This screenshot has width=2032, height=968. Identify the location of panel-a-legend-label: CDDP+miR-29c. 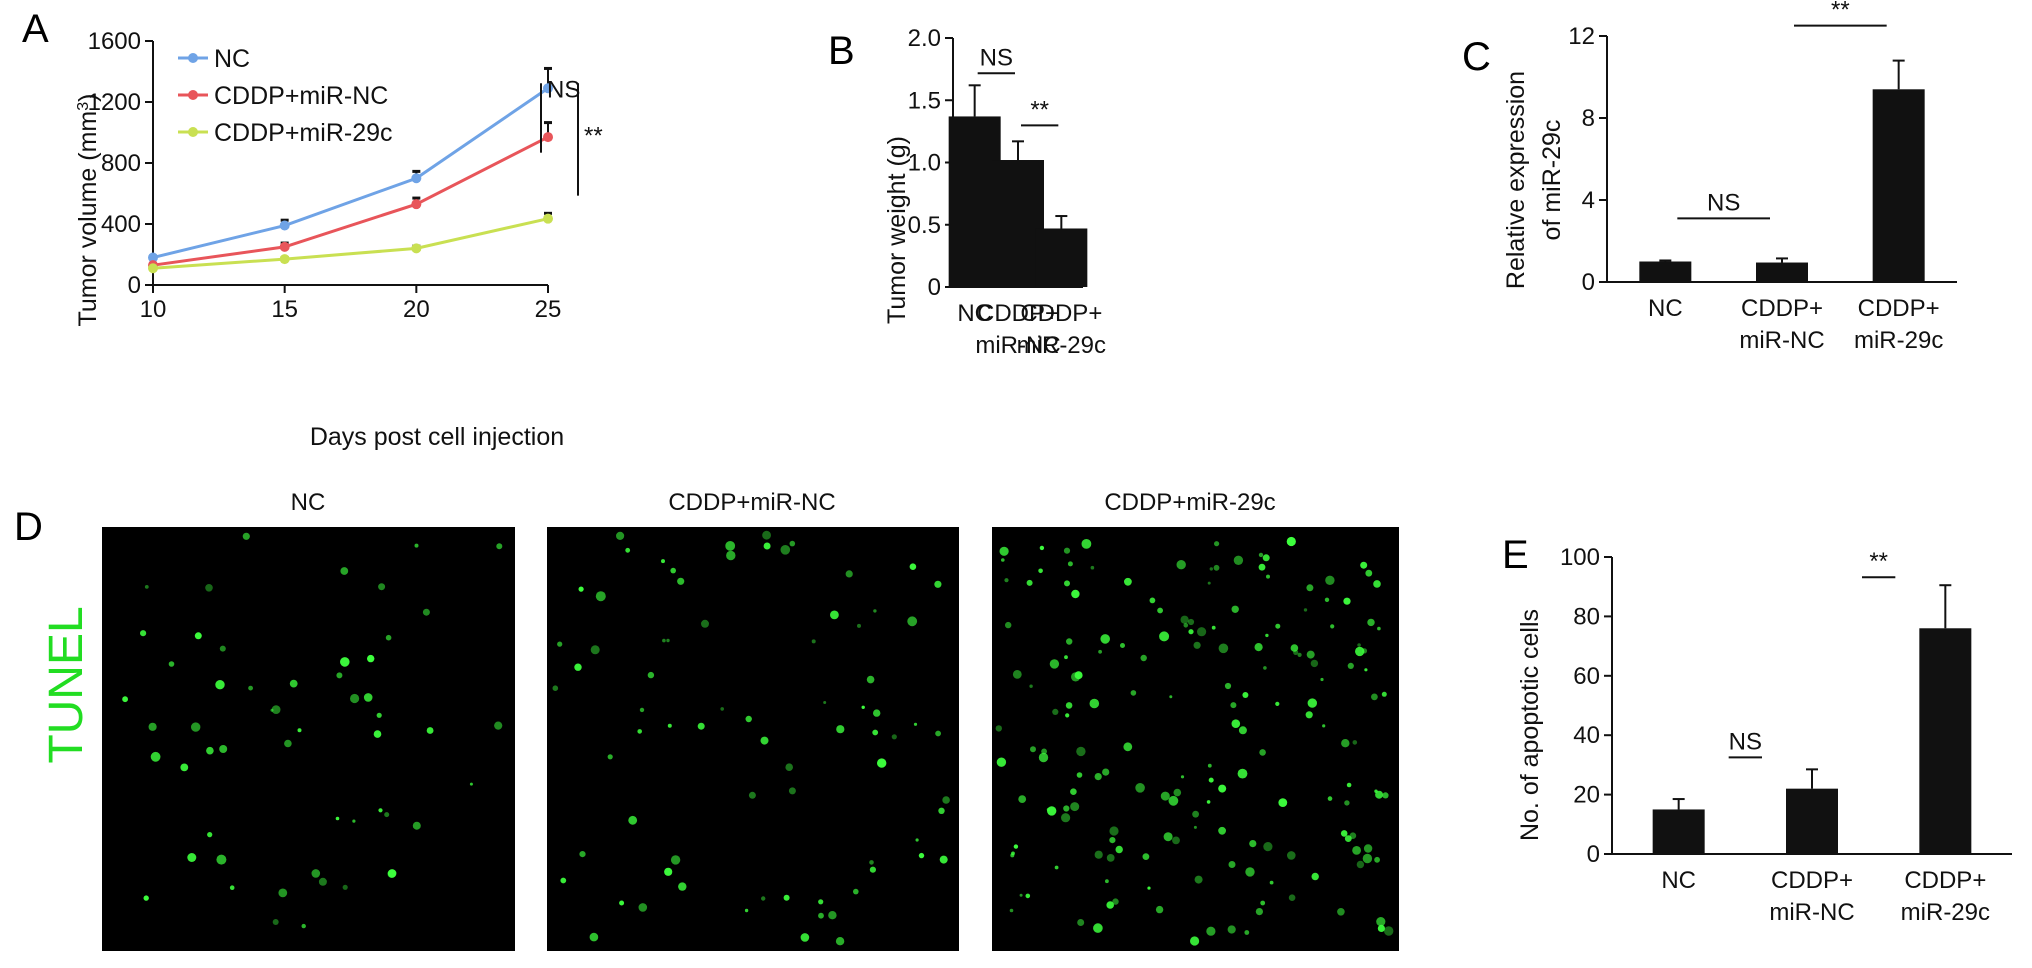
(303, 133).